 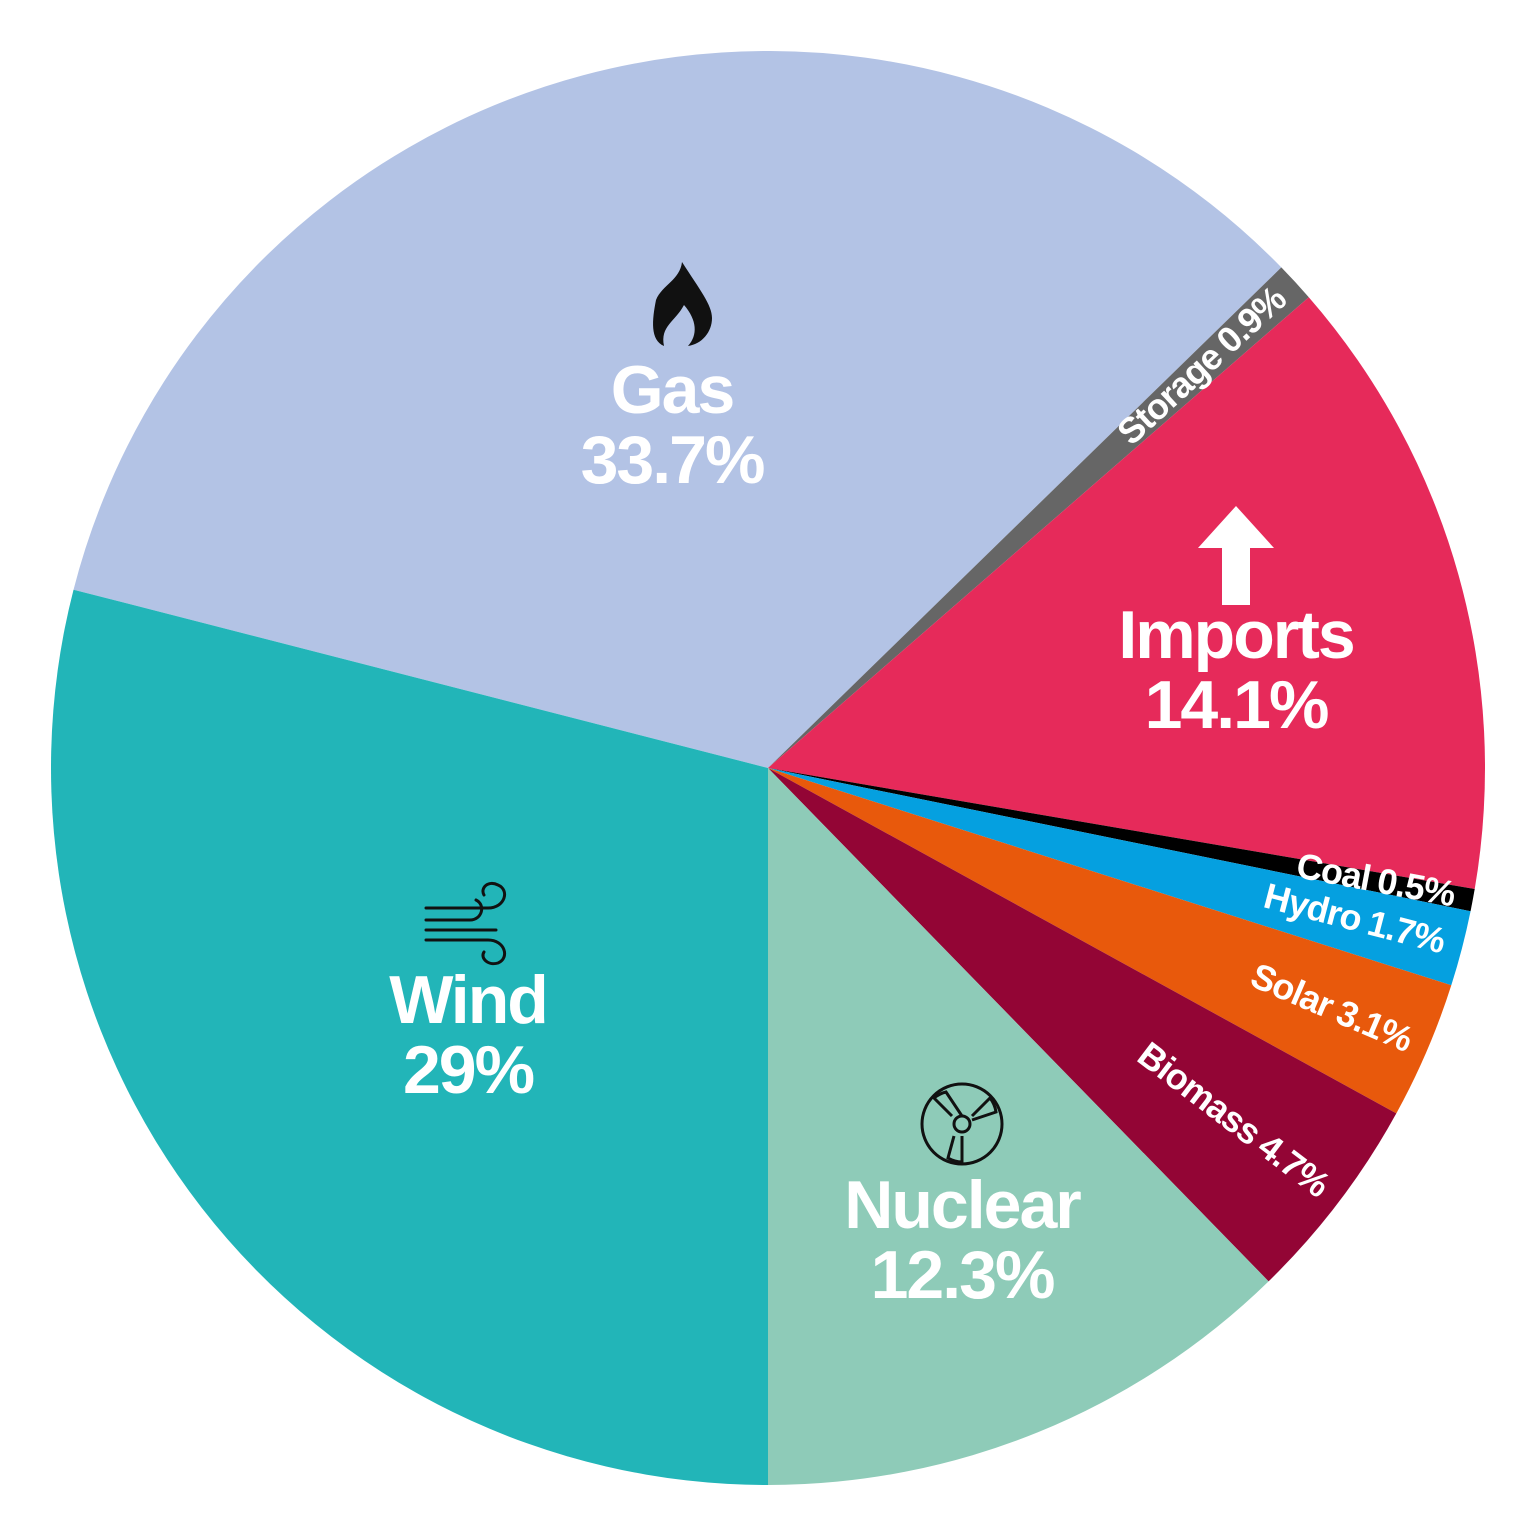 What do you see at coordinates (1236, 705) in the screenshot?
I see `slice-value: 14.1%` at bounding box center [1236, 705].